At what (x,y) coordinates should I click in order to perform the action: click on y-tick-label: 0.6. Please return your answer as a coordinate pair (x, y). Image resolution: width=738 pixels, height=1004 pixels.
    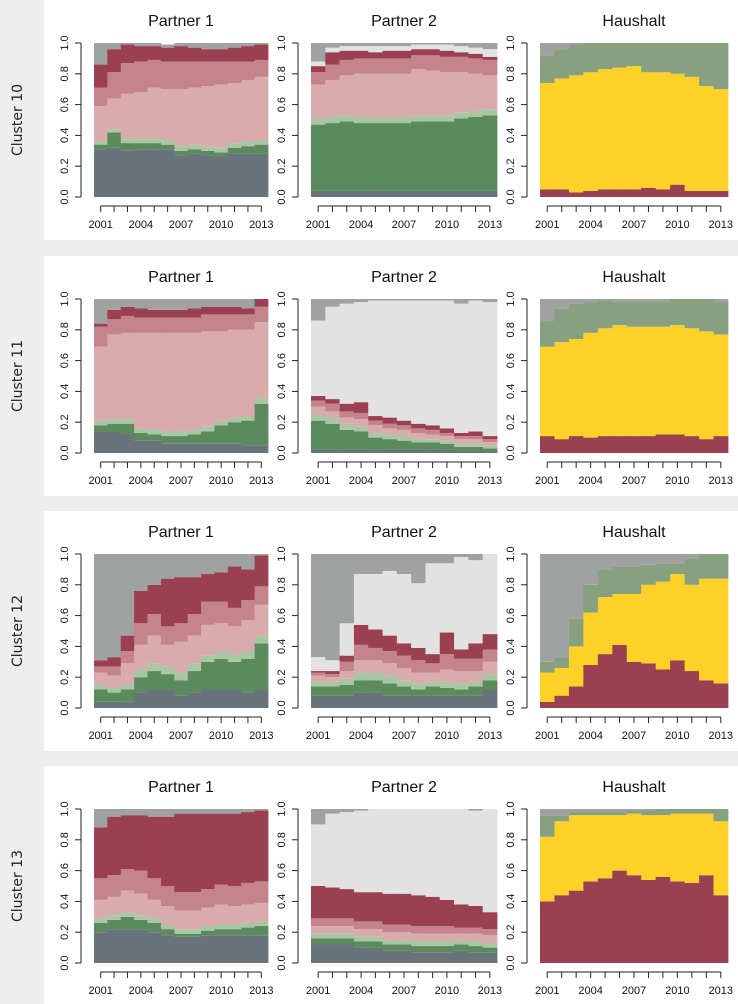
    Looking at the image, I should click on (511, 104).